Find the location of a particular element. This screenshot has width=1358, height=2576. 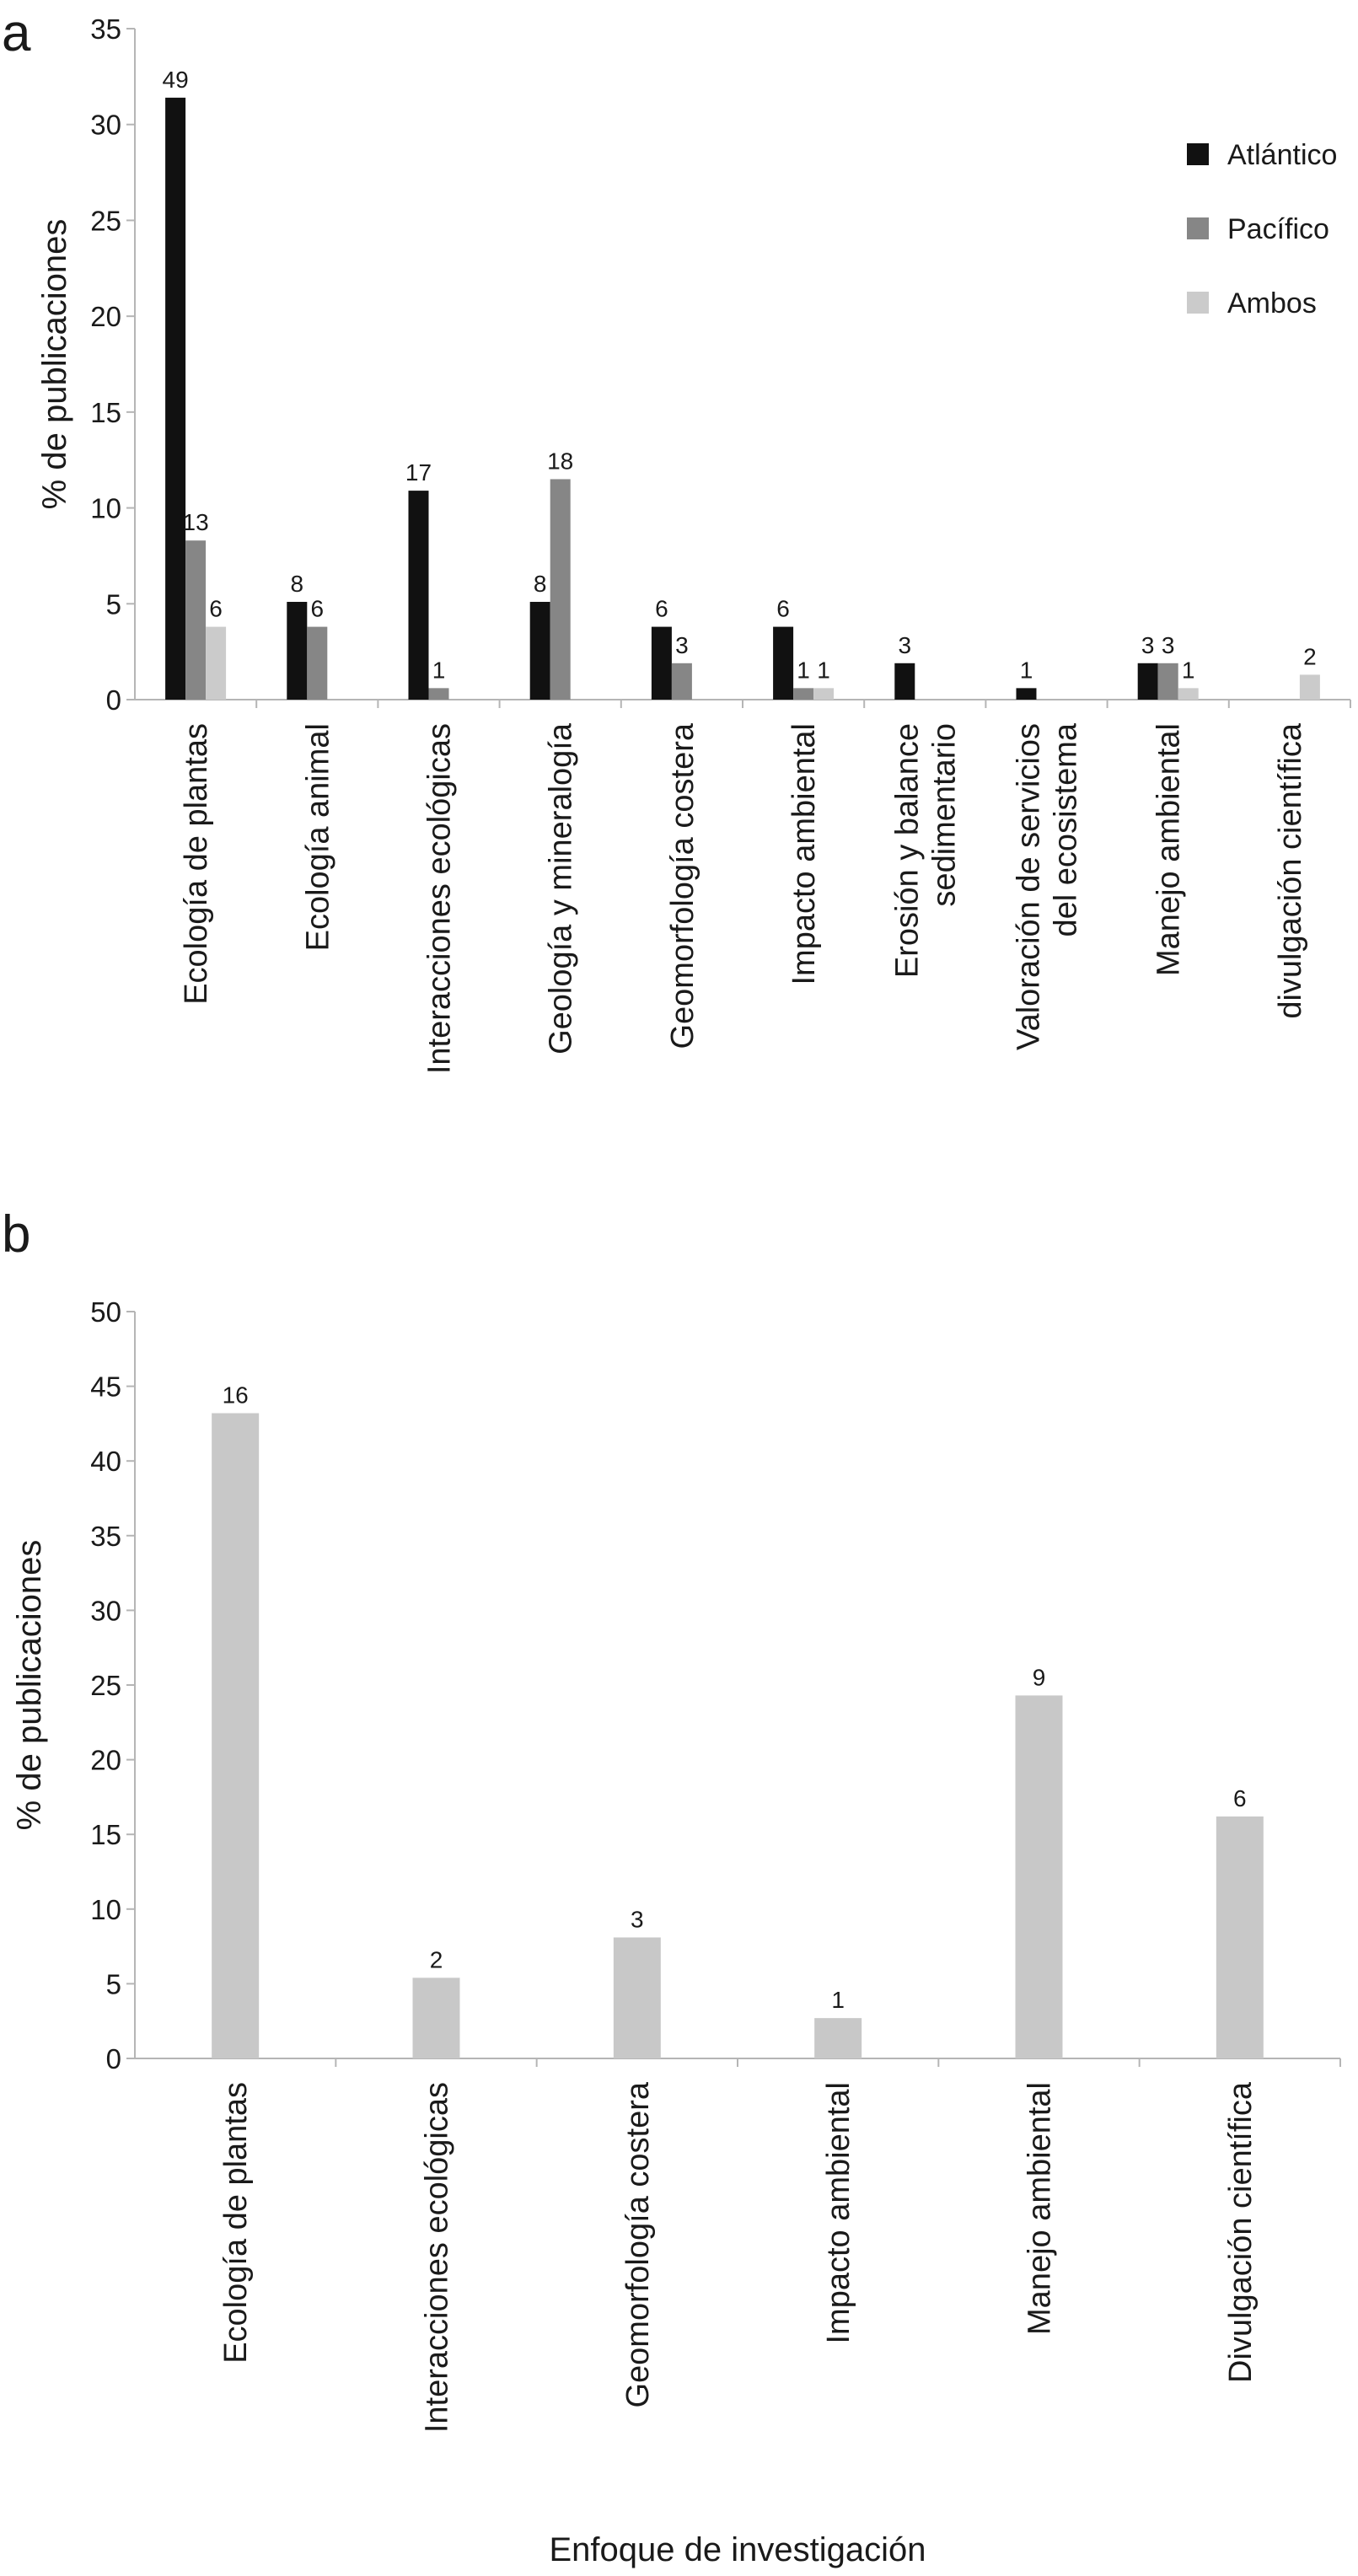

x-tick-label: divulgación científica is located at coordinates (1290, 870).